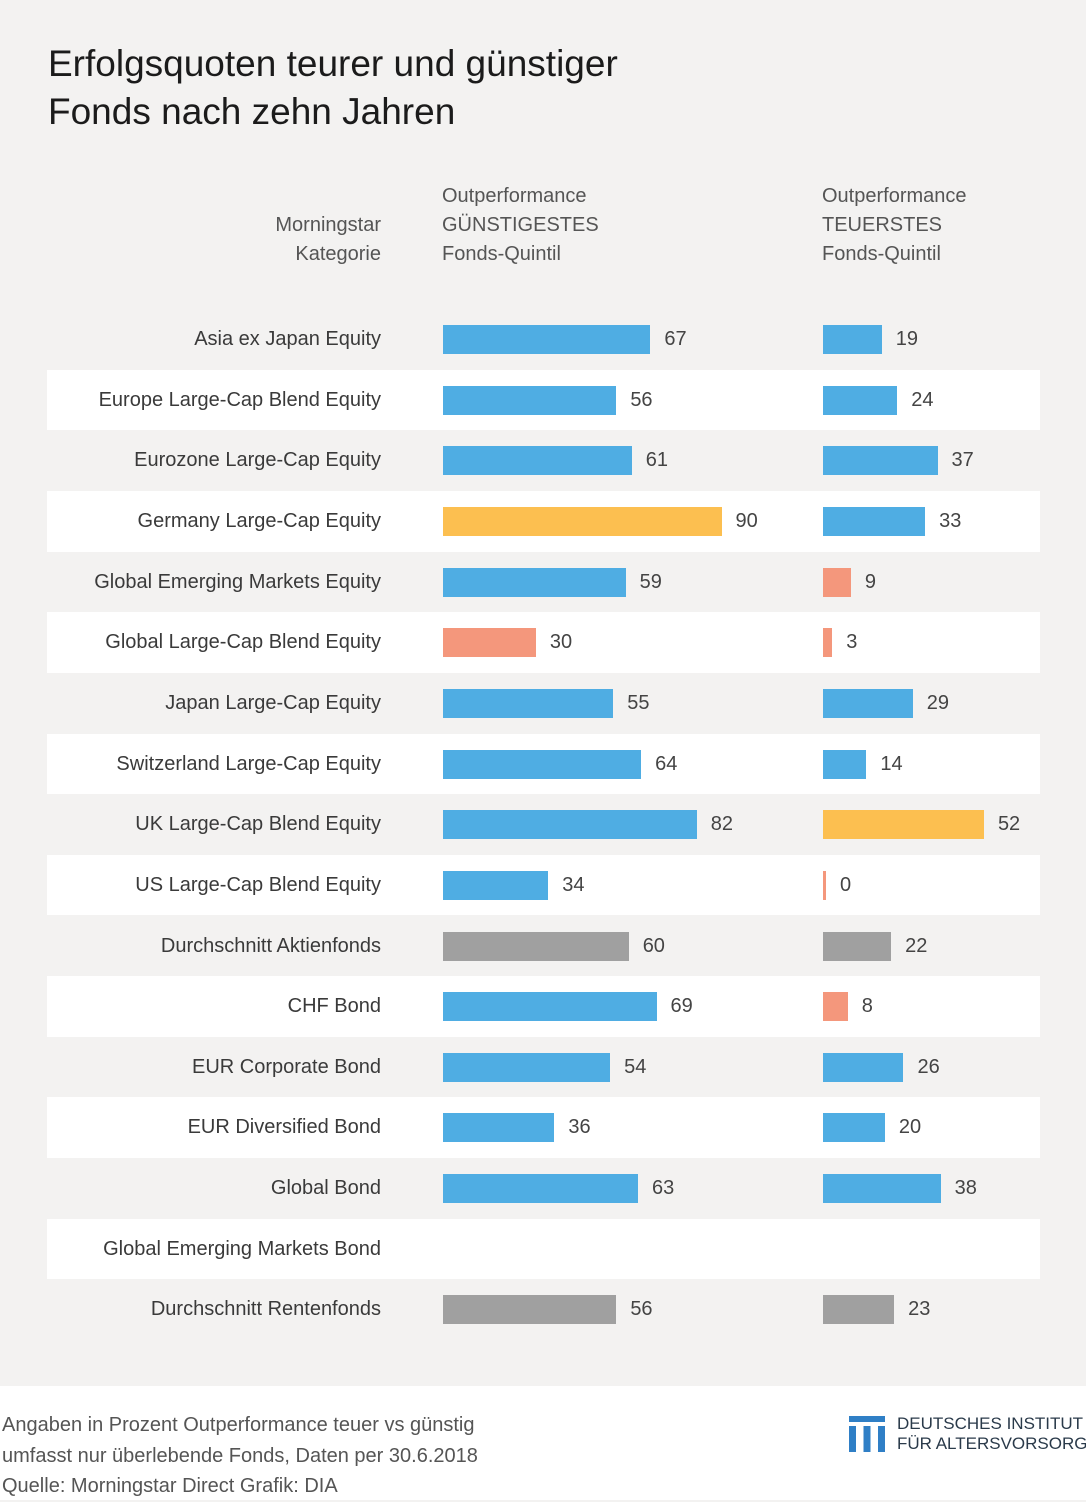 The image size is (1086, 1502). I want to click on chart-row: Japan Large-Cap Equity 55 29, so click(543, 703).